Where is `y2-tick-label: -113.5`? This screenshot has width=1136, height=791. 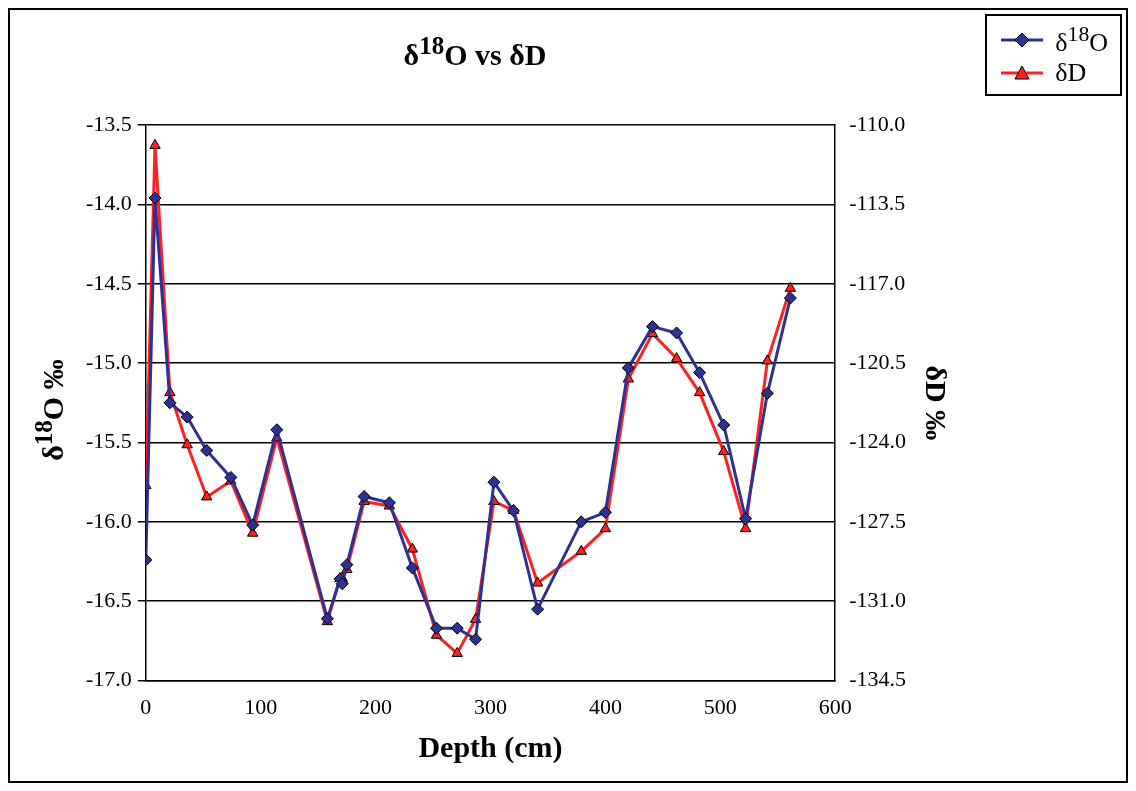 y2-tick-label: -113.5 is located at coordinates (877, 203).